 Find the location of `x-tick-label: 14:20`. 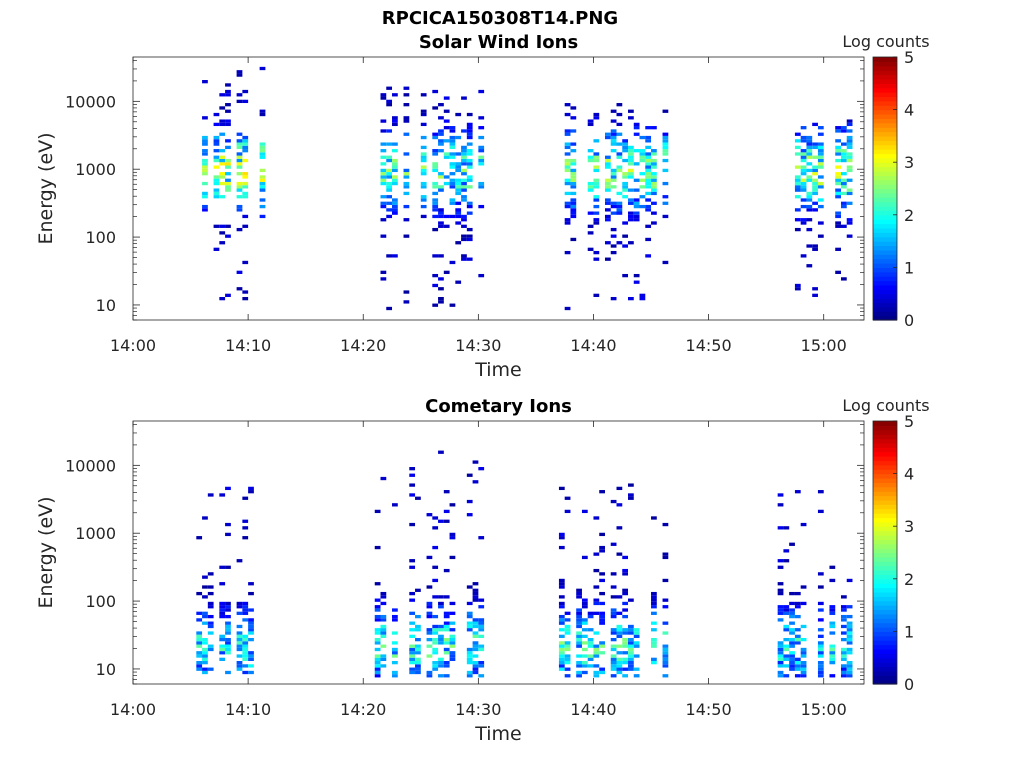

x-tick-label: 14:20 is located at coordinates (363, 709).